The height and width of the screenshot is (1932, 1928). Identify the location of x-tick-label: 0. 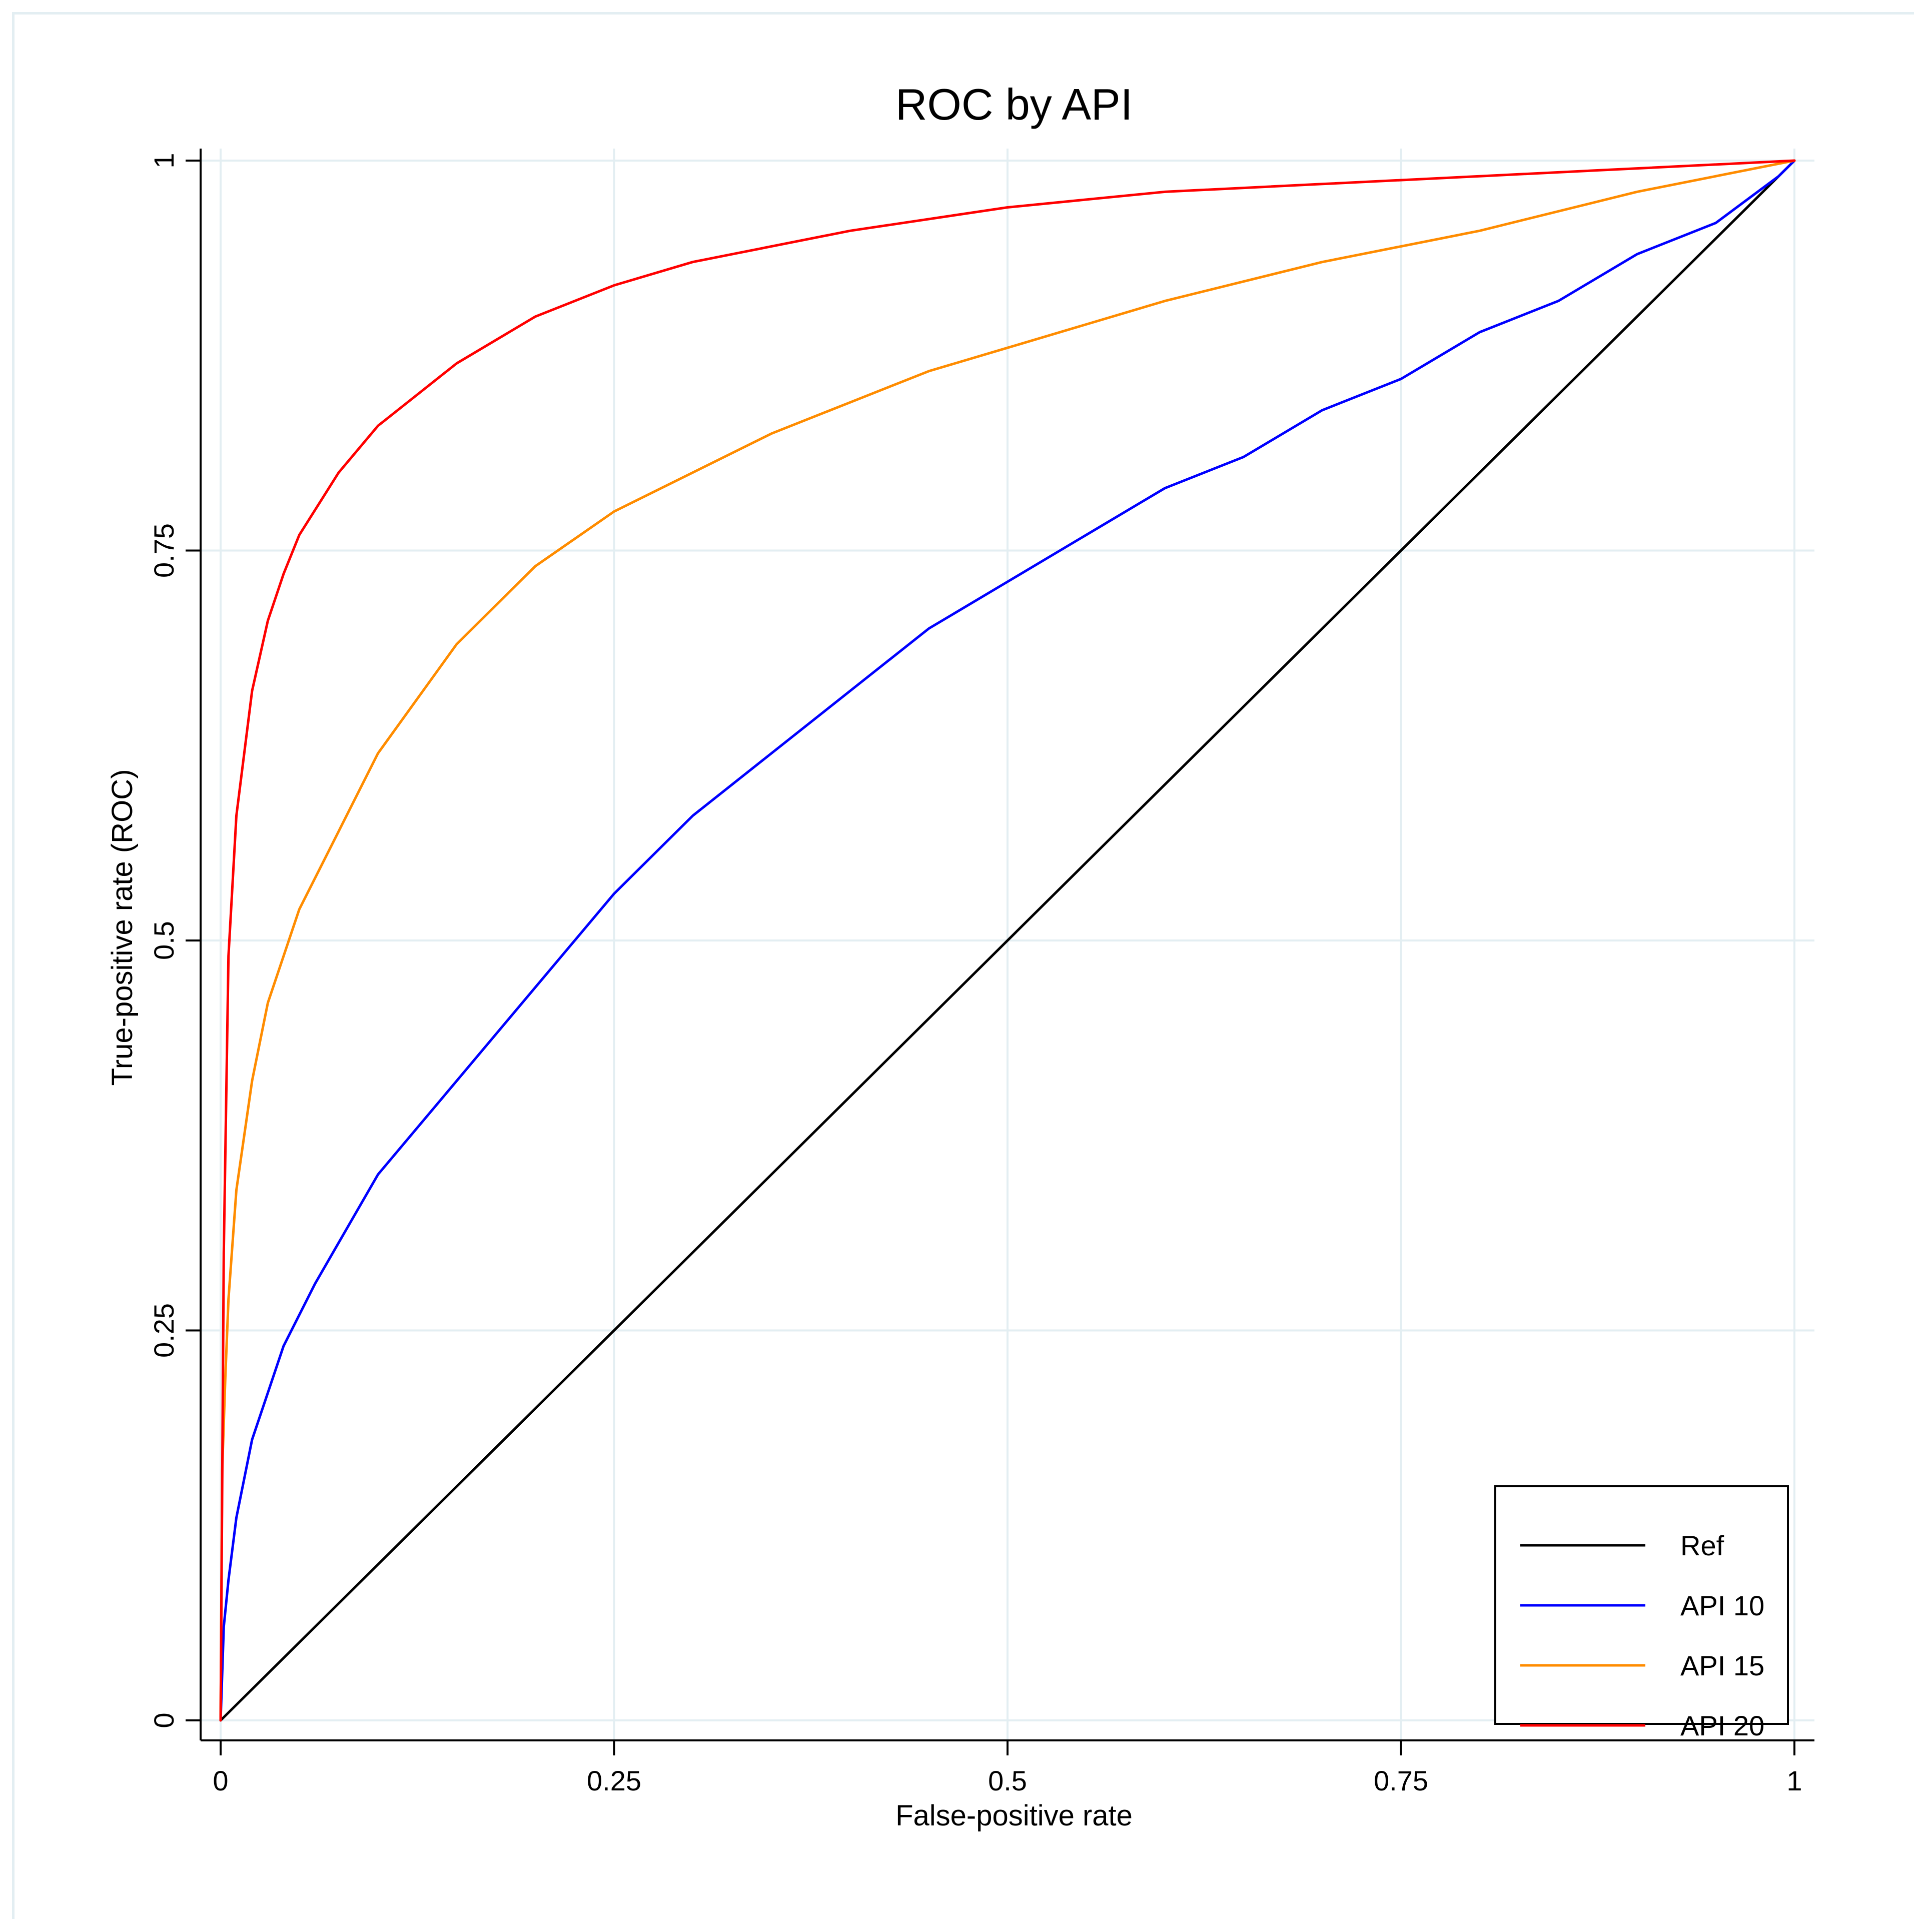
(220, 1781).